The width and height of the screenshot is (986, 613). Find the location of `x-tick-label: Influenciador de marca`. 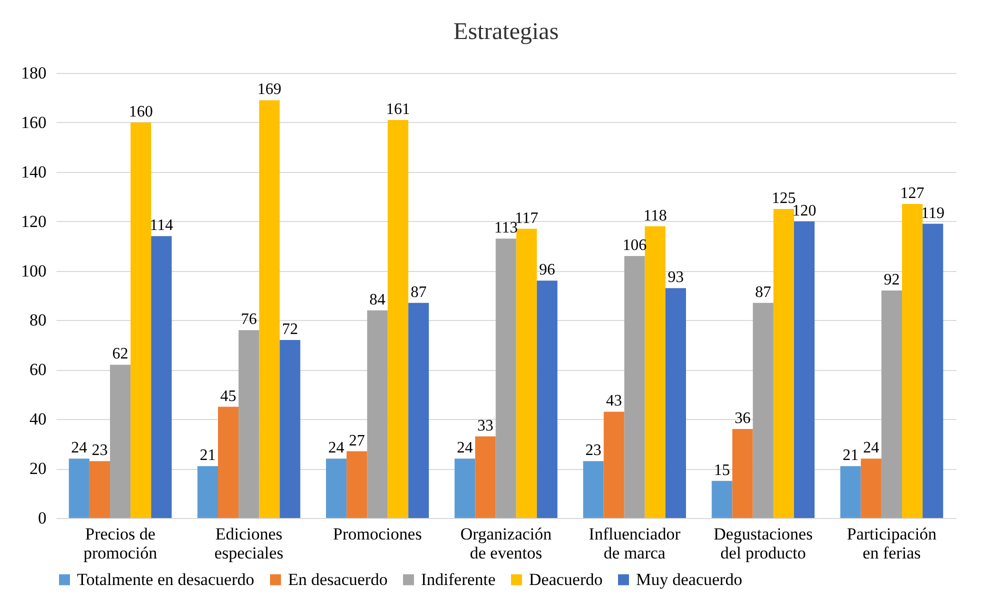

x-tick-label: Influenciador de marca is located at coordinates (634, 543).